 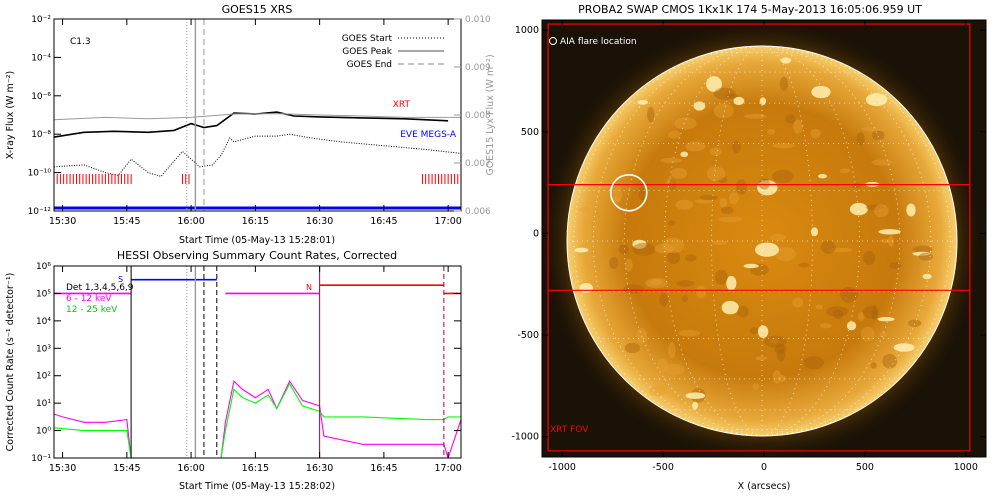 What do you see at coordinates (402, 105) in the screenshot?
I see `xrt-label: XRT` at bounding box center [402, 105].